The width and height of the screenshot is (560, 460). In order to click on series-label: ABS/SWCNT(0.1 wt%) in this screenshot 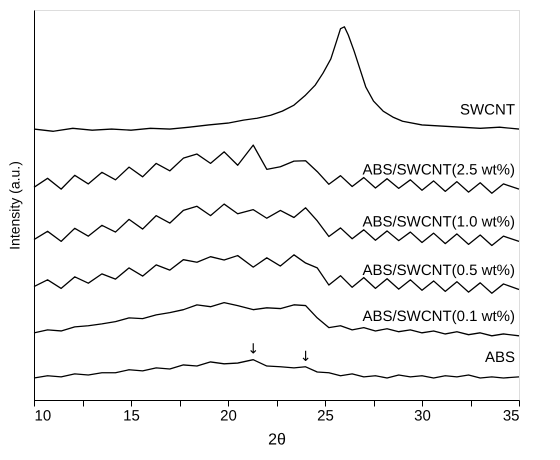, I will do `click(438, 317)`.